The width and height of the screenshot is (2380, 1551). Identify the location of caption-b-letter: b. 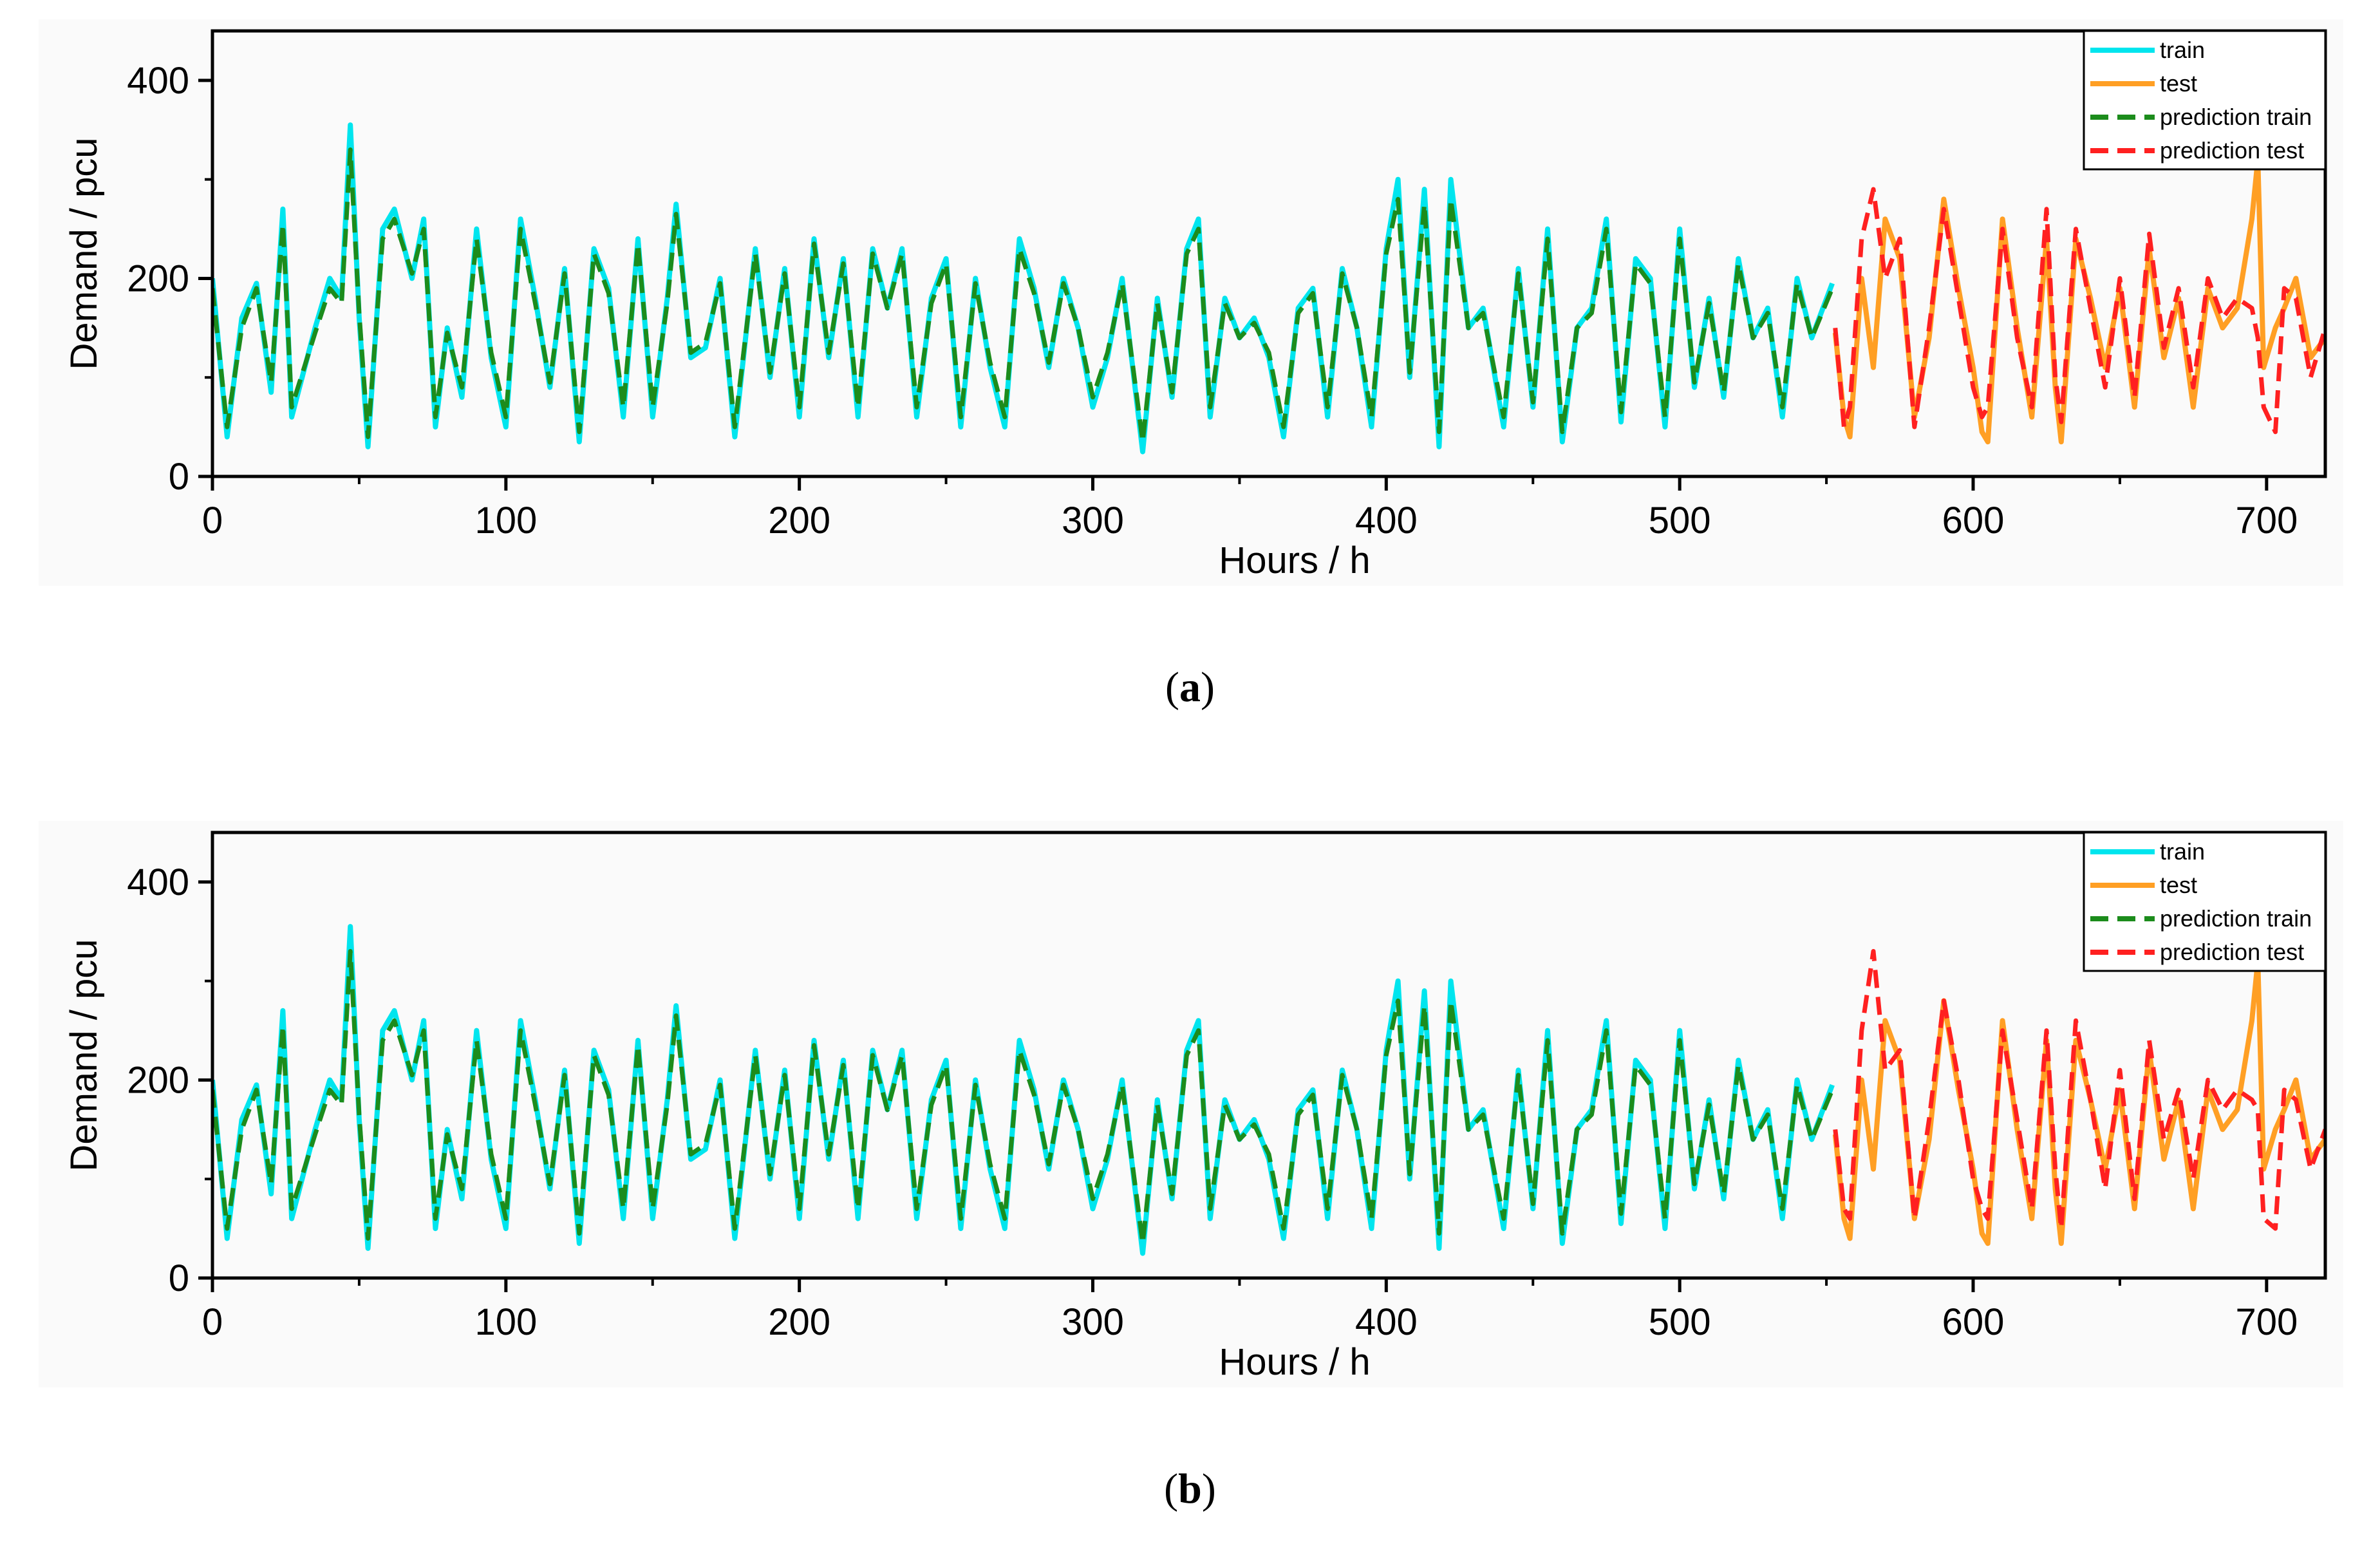
(1190, 1488).